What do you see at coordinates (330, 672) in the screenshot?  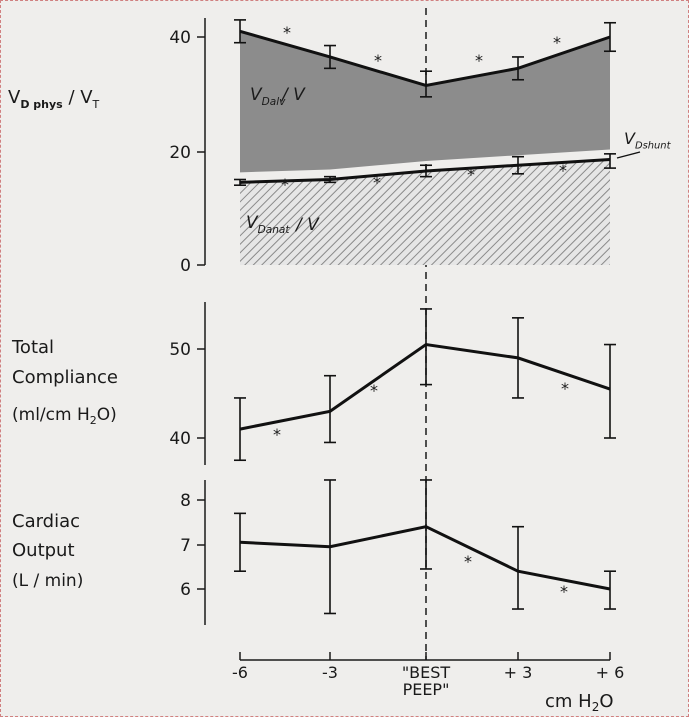 I see `x-tick-label: -3` at bounding box center [330, 672].